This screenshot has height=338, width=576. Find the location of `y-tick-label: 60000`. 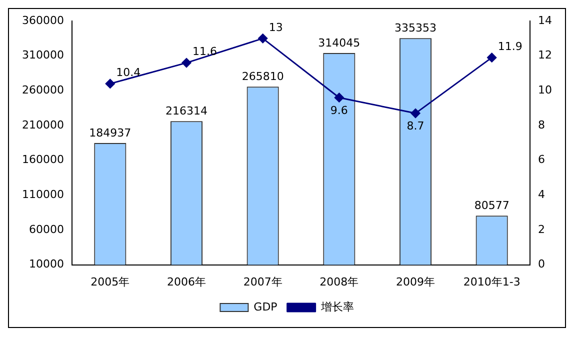

y-tick-label: 60000 is located at coordinates (46, 229).